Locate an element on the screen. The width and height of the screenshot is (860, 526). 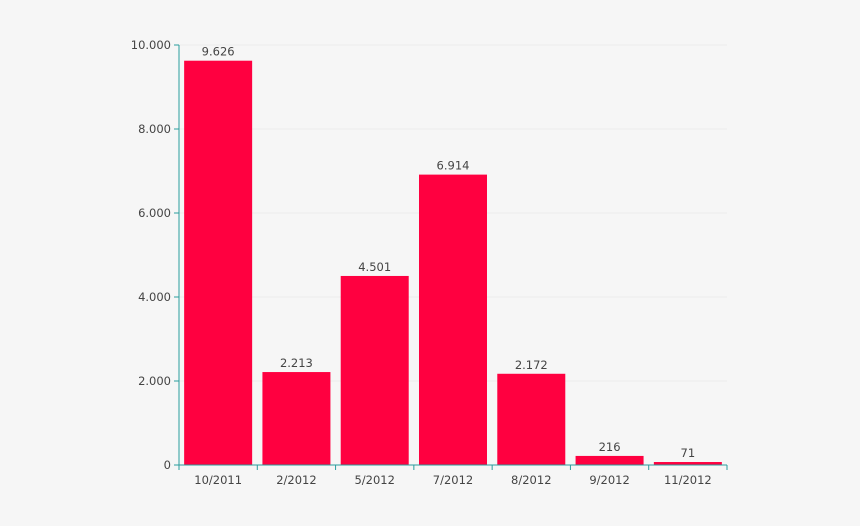
x-tick-label: 2/2012 is located at coordinates (296, 480).